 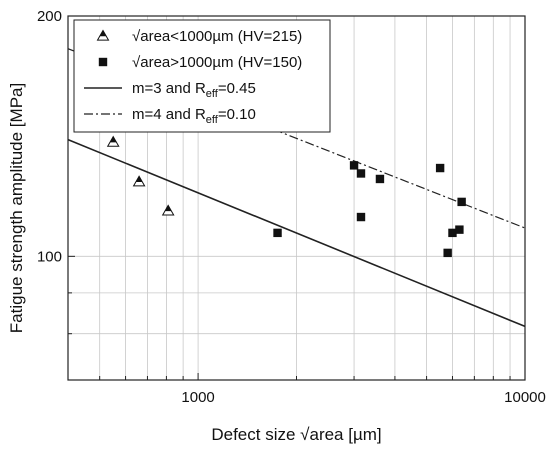 I want to click on y-axis-label: Fatigue strength amplitude [MPa], so click(x=16, y=208).